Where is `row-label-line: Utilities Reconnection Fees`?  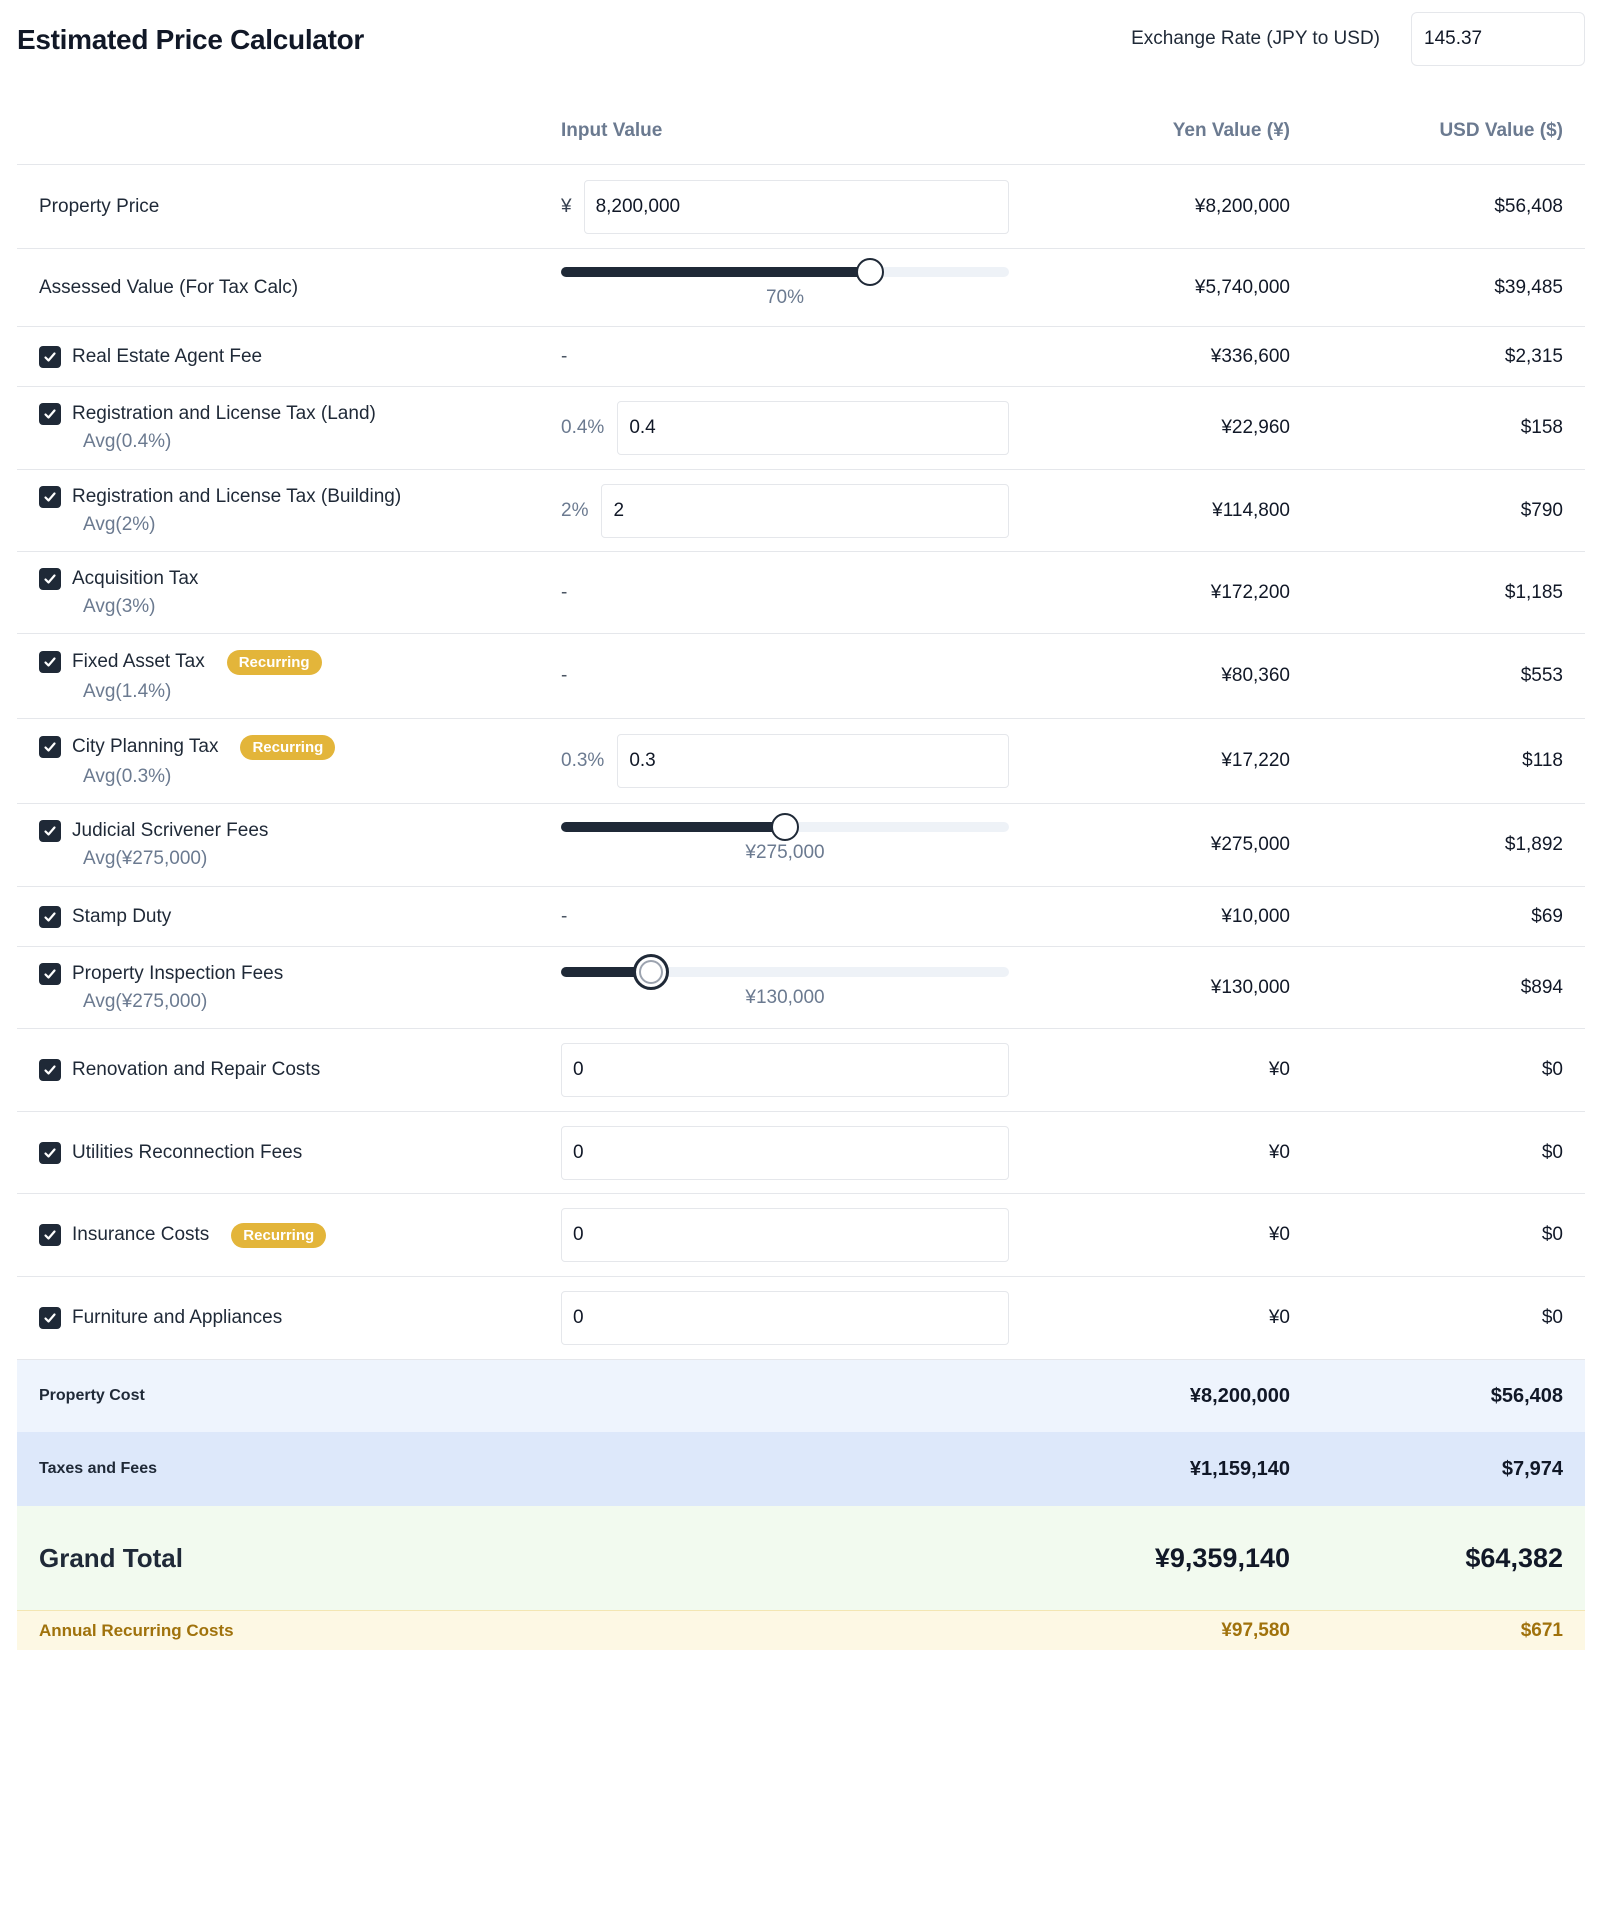
row-label-line: Utilities Reconnection Fees is located at coordinates (170, 1152).